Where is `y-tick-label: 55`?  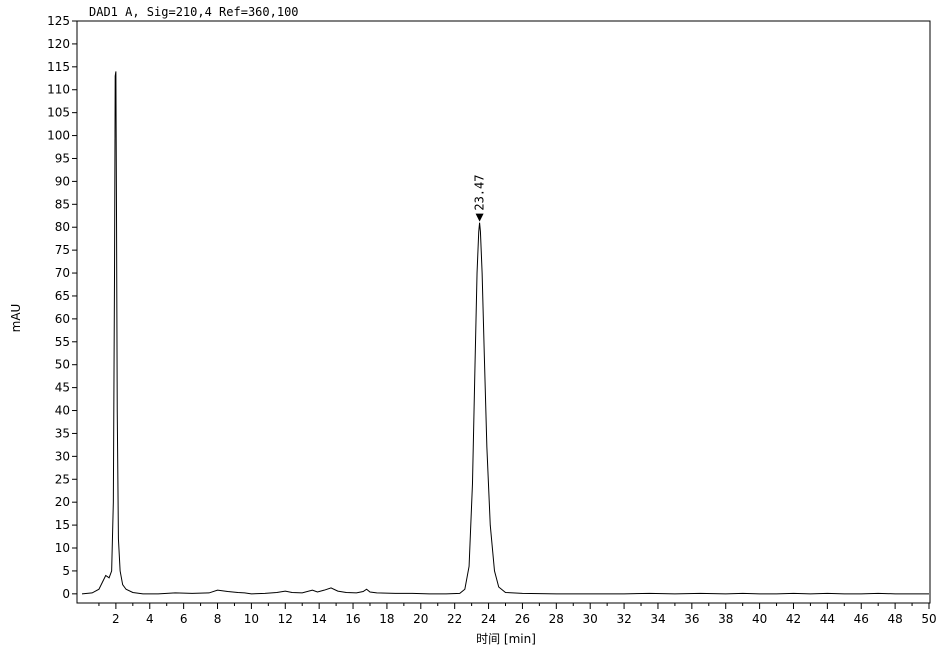
y-tick-label: 55 is located at coordinates (62, 342).